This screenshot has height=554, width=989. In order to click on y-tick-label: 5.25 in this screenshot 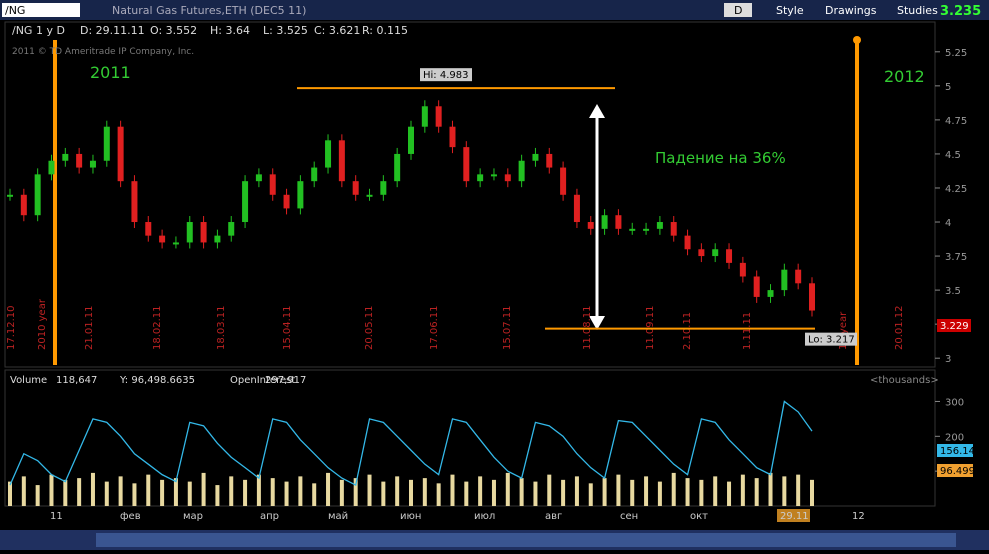, I will do `click(956, 53)`.